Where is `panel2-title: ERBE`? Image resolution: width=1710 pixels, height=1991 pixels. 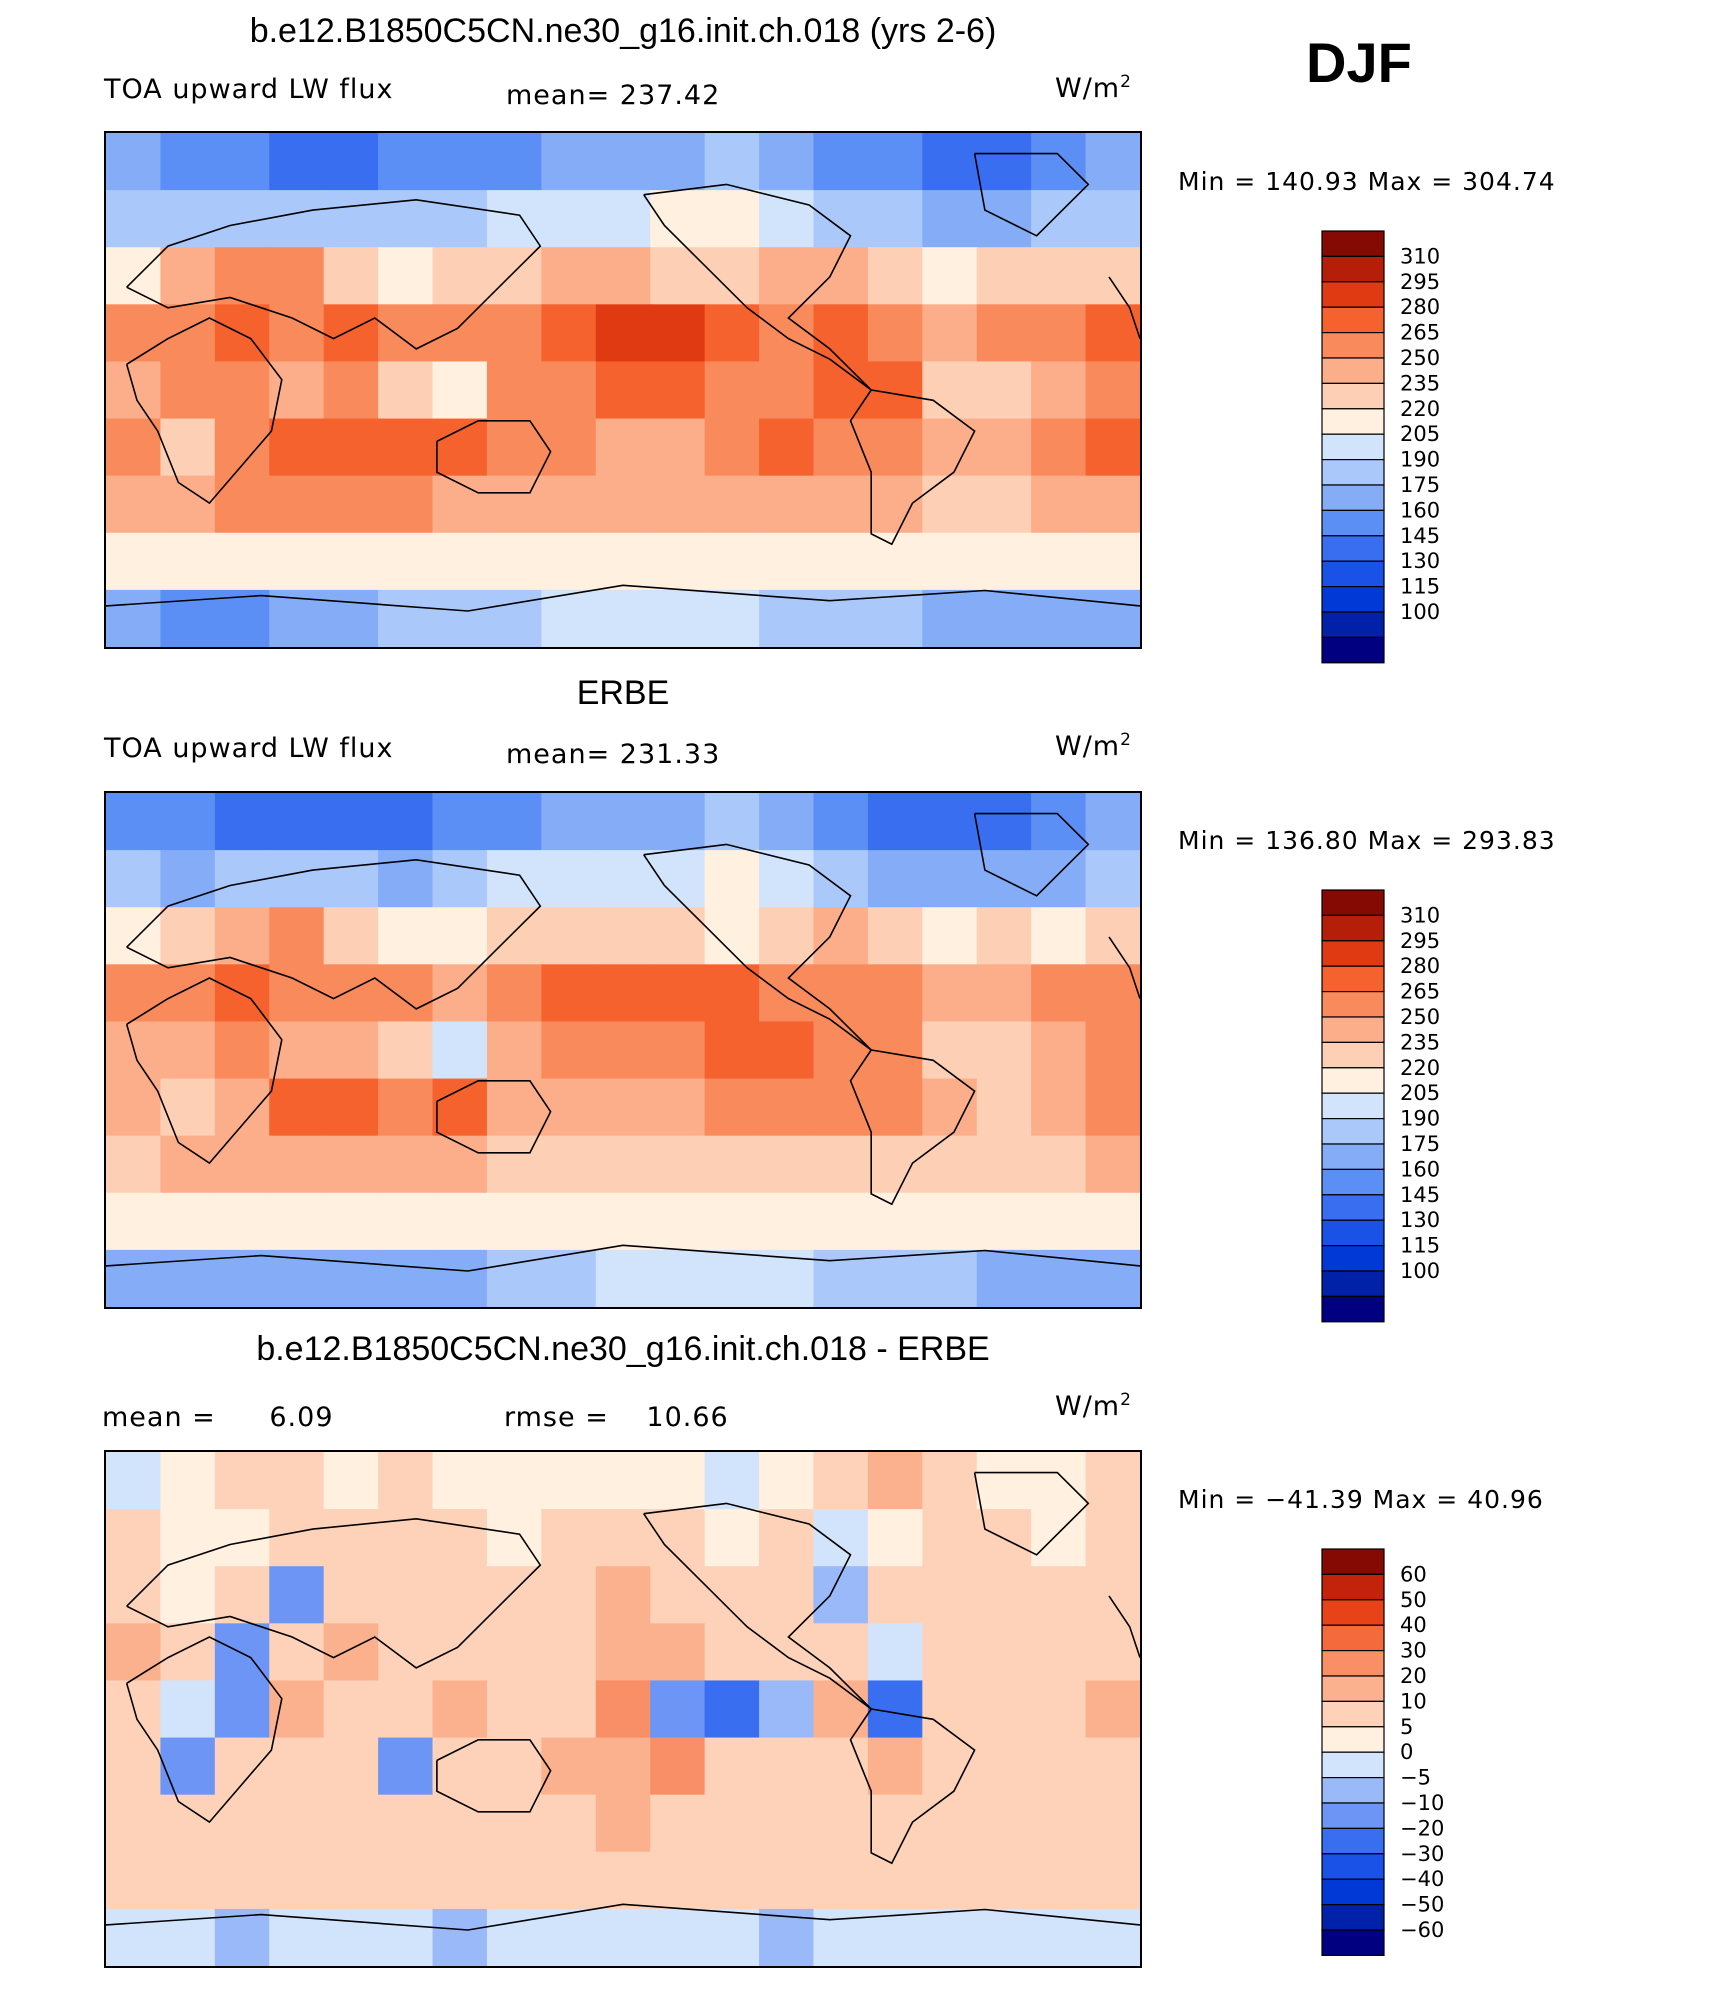
panel2-title: ERBE is located at coordinates (623, 693).